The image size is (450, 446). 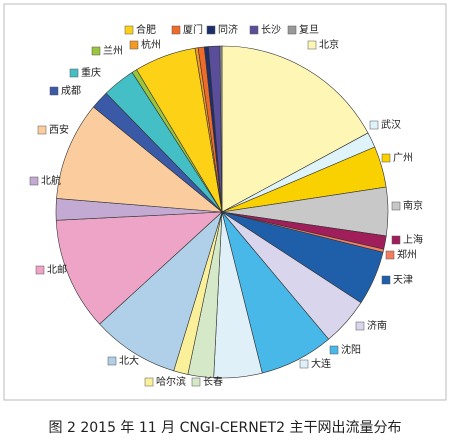 What do you see at coordinates (57, 269) in the screenshot?
I see `slice-label: 北邮` at bounding box center [57, 269].